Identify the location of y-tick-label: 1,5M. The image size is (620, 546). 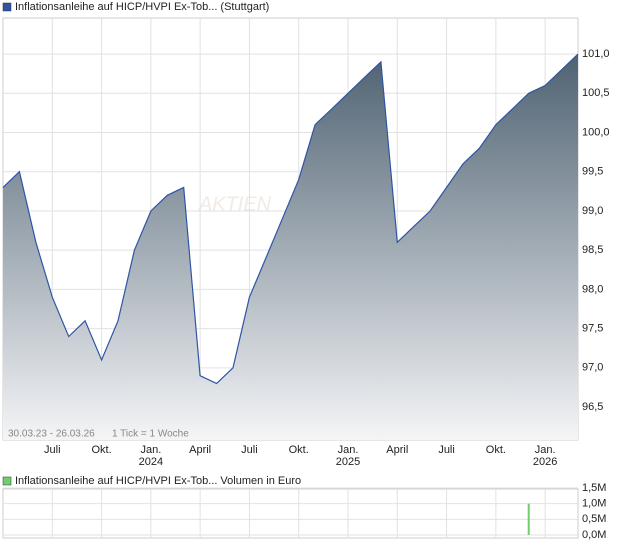
(594, 488).